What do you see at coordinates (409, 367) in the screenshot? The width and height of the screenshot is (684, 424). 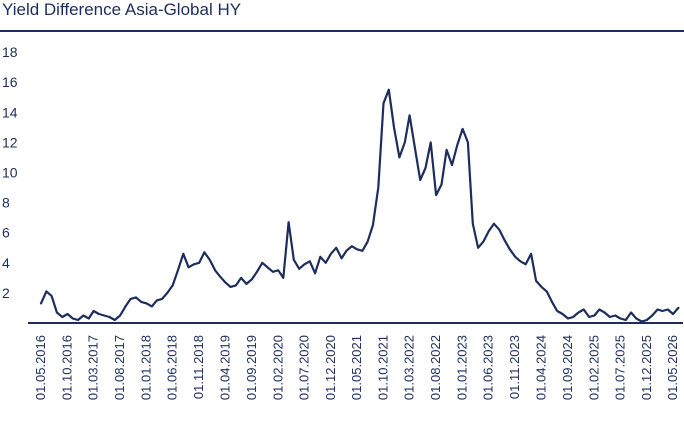 I see `x-tick-label: 01.03.2022` at bounding box center [409, 367].